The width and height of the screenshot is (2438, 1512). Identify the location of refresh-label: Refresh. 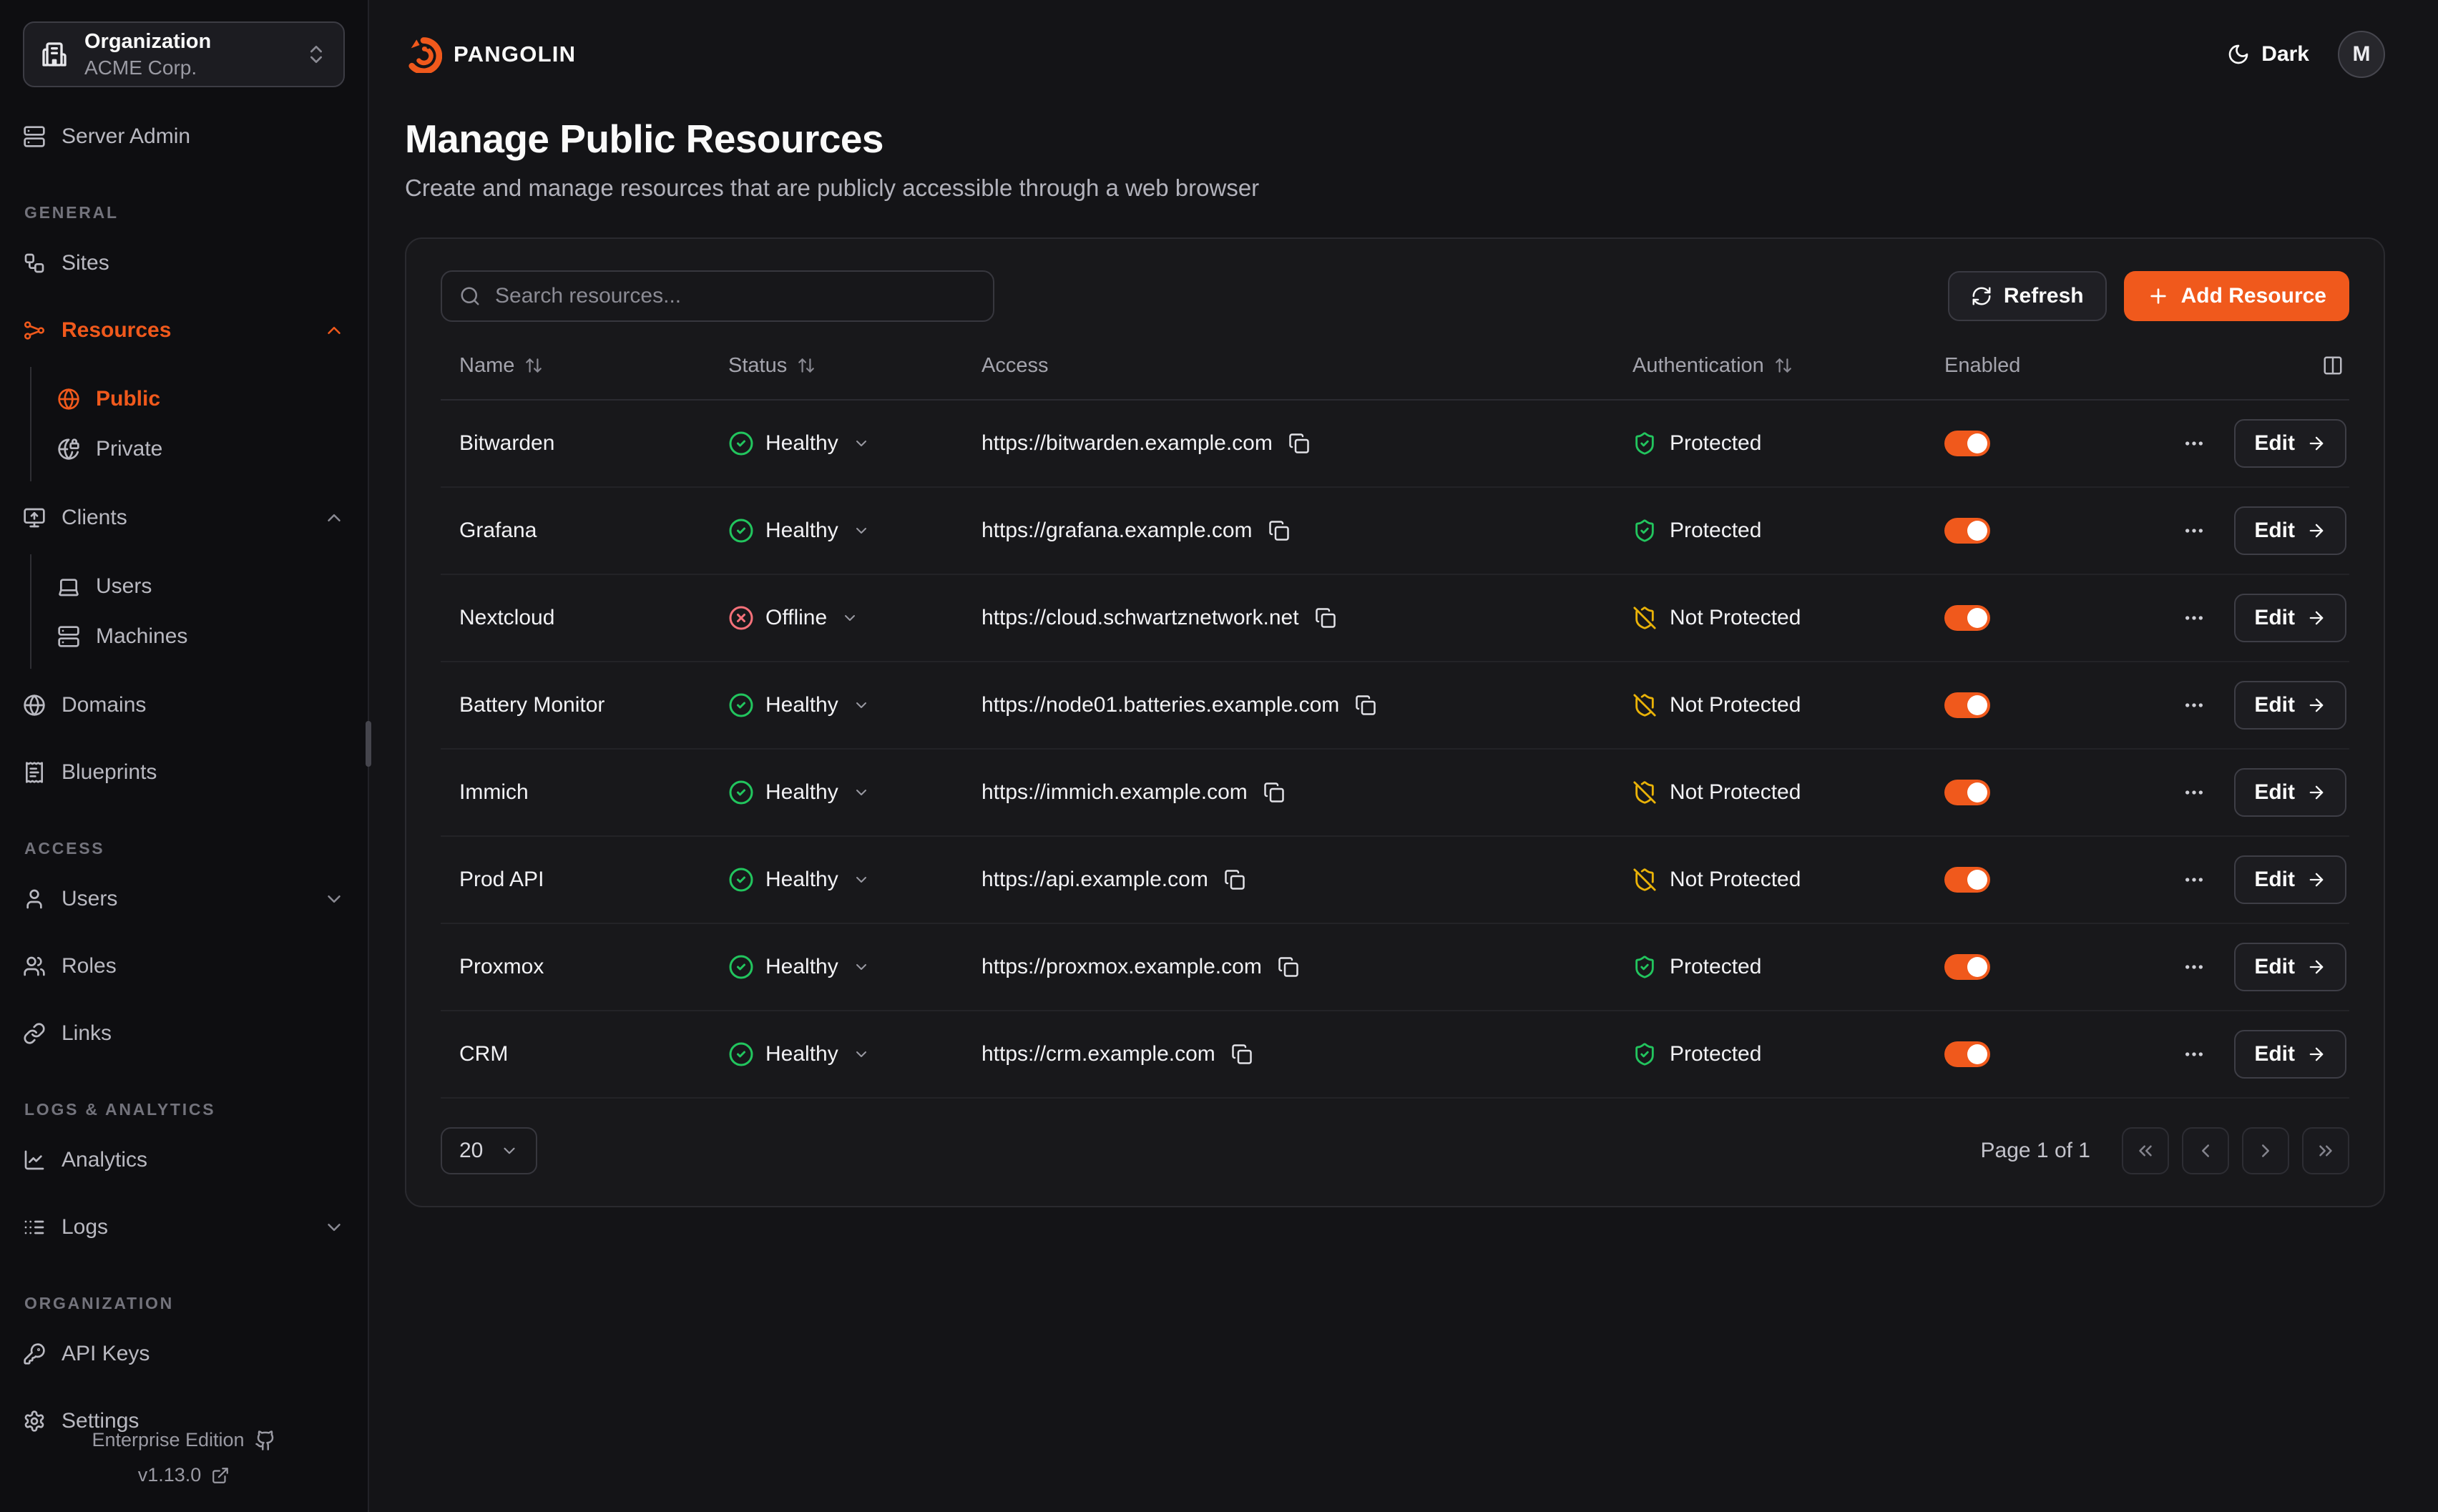
(2044, 296).